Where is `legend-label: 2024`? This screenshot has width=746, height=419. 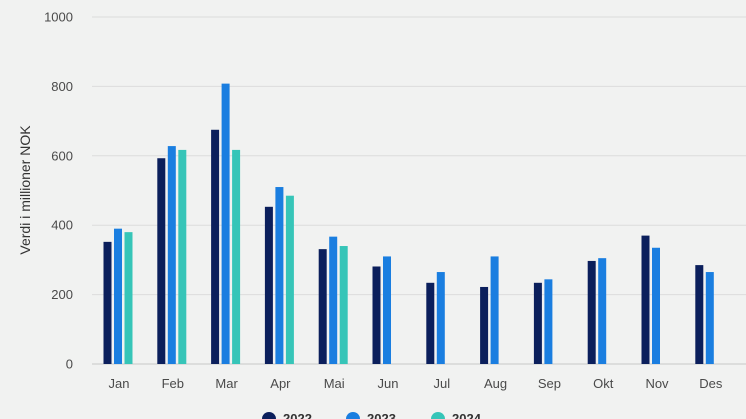 legend-label: 2024 is located at coordinates (467, 415).